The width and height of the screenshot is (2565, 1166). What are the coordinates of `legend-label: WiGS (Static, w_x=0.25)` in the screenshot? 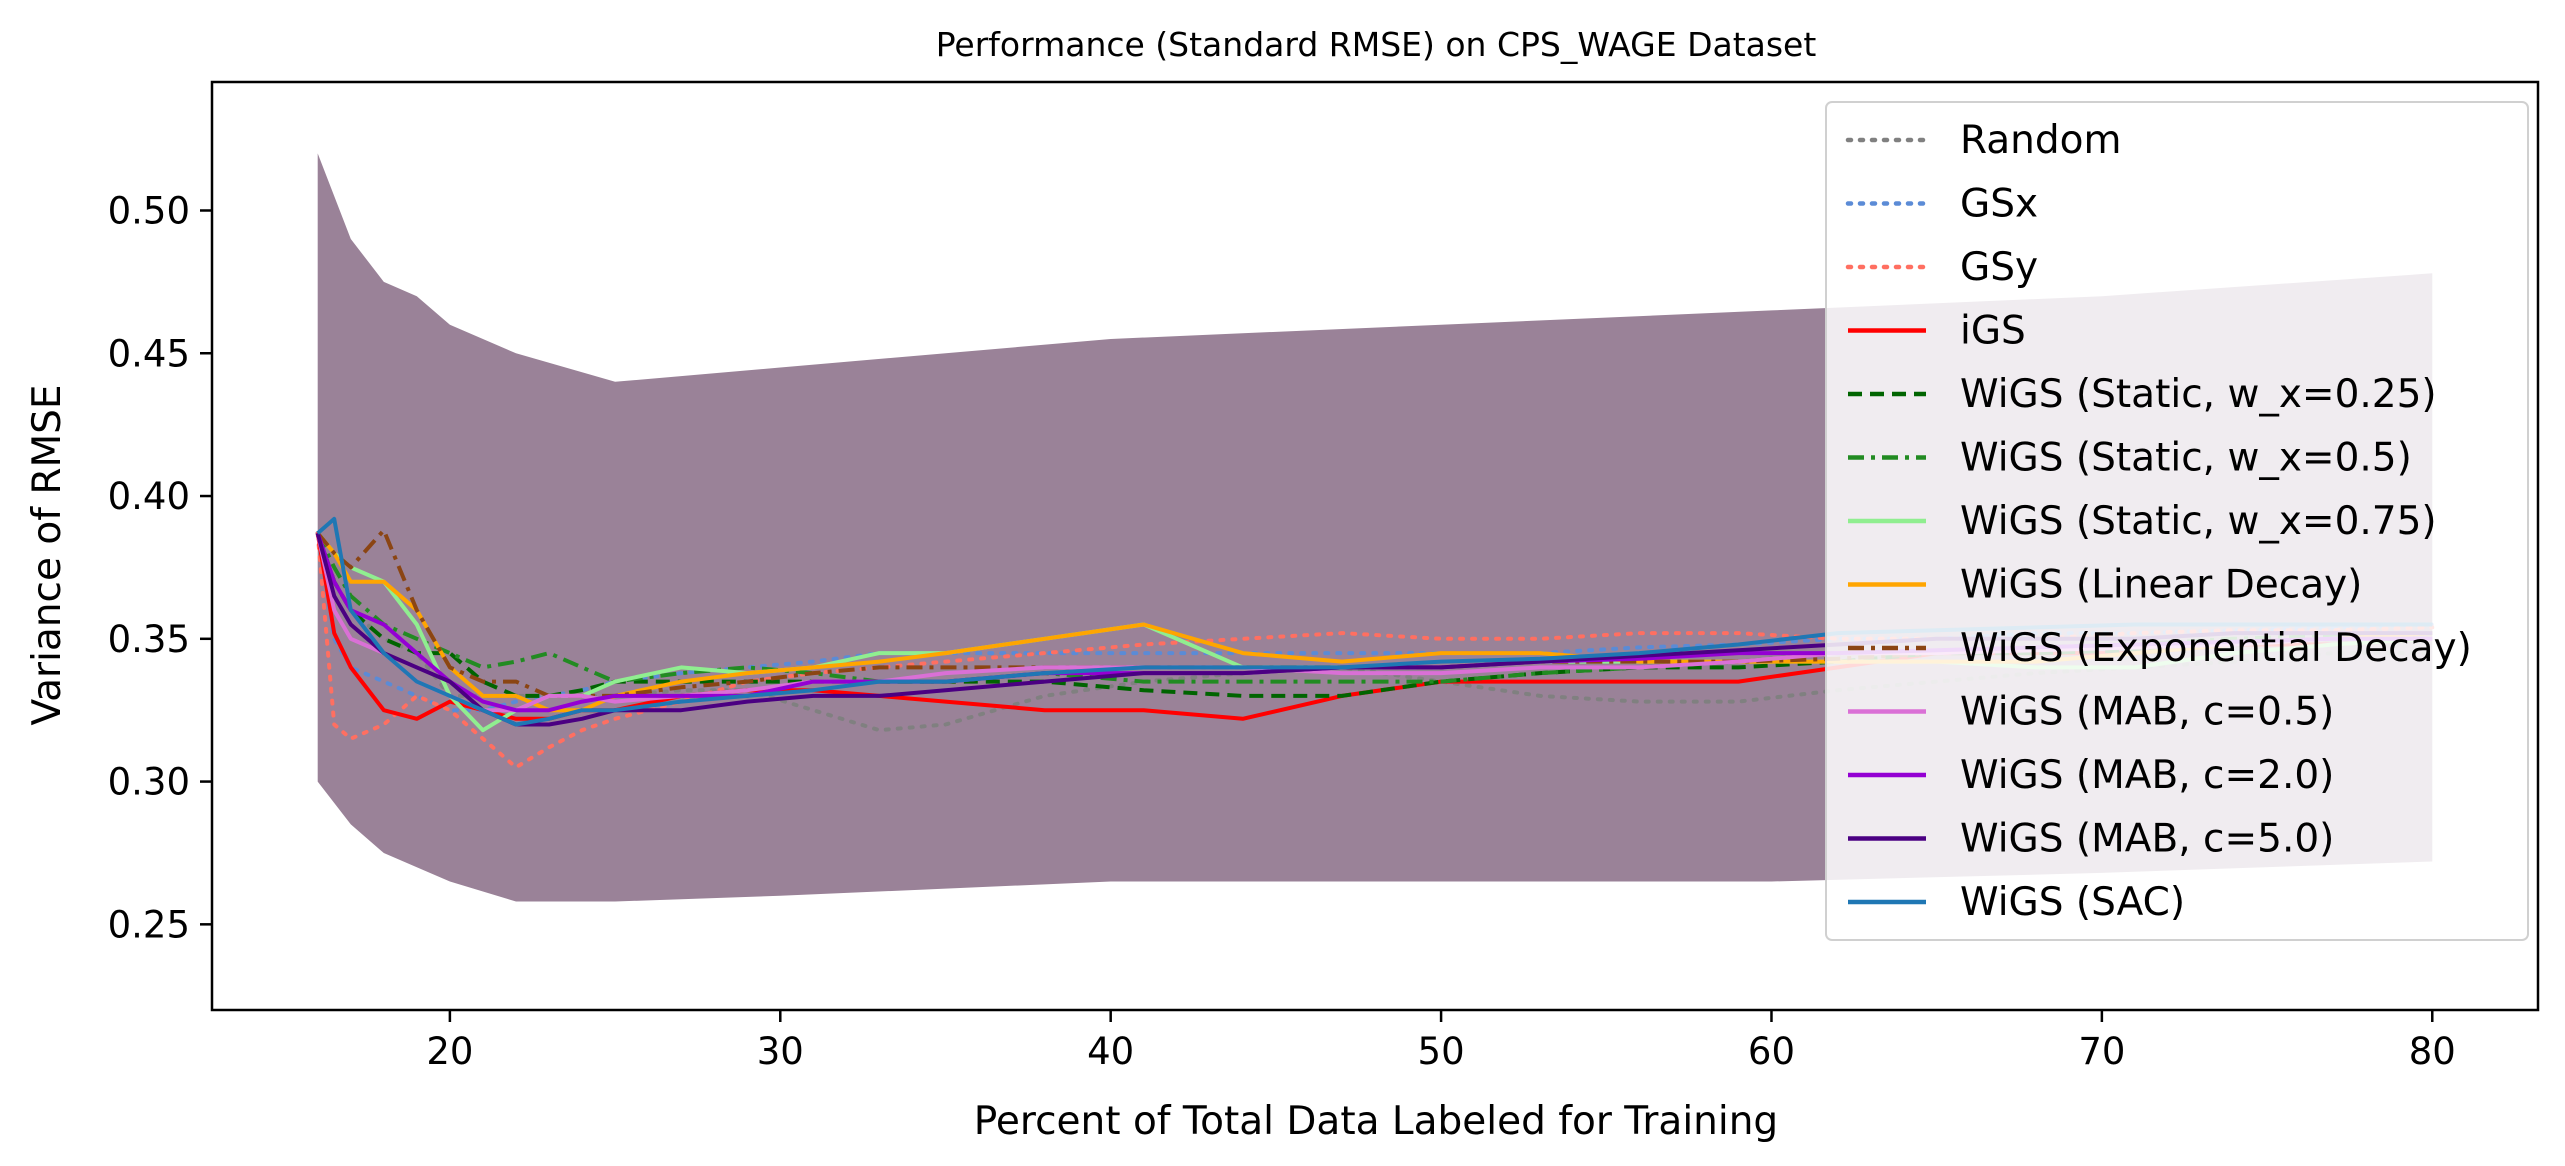 It's located at (2198, 394).